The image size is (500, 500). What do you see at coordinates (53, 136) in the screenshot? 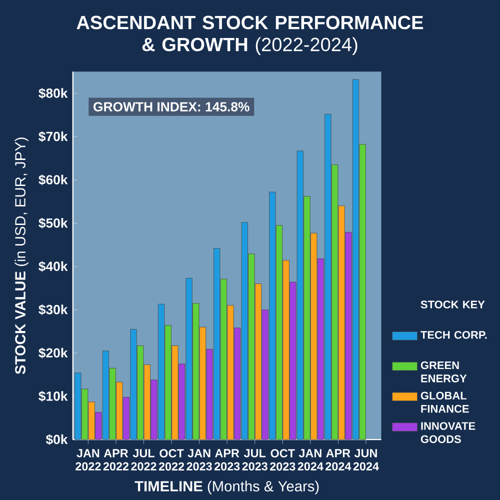
I see `y-tick-label: $70k` at bounding box center [53, 136].